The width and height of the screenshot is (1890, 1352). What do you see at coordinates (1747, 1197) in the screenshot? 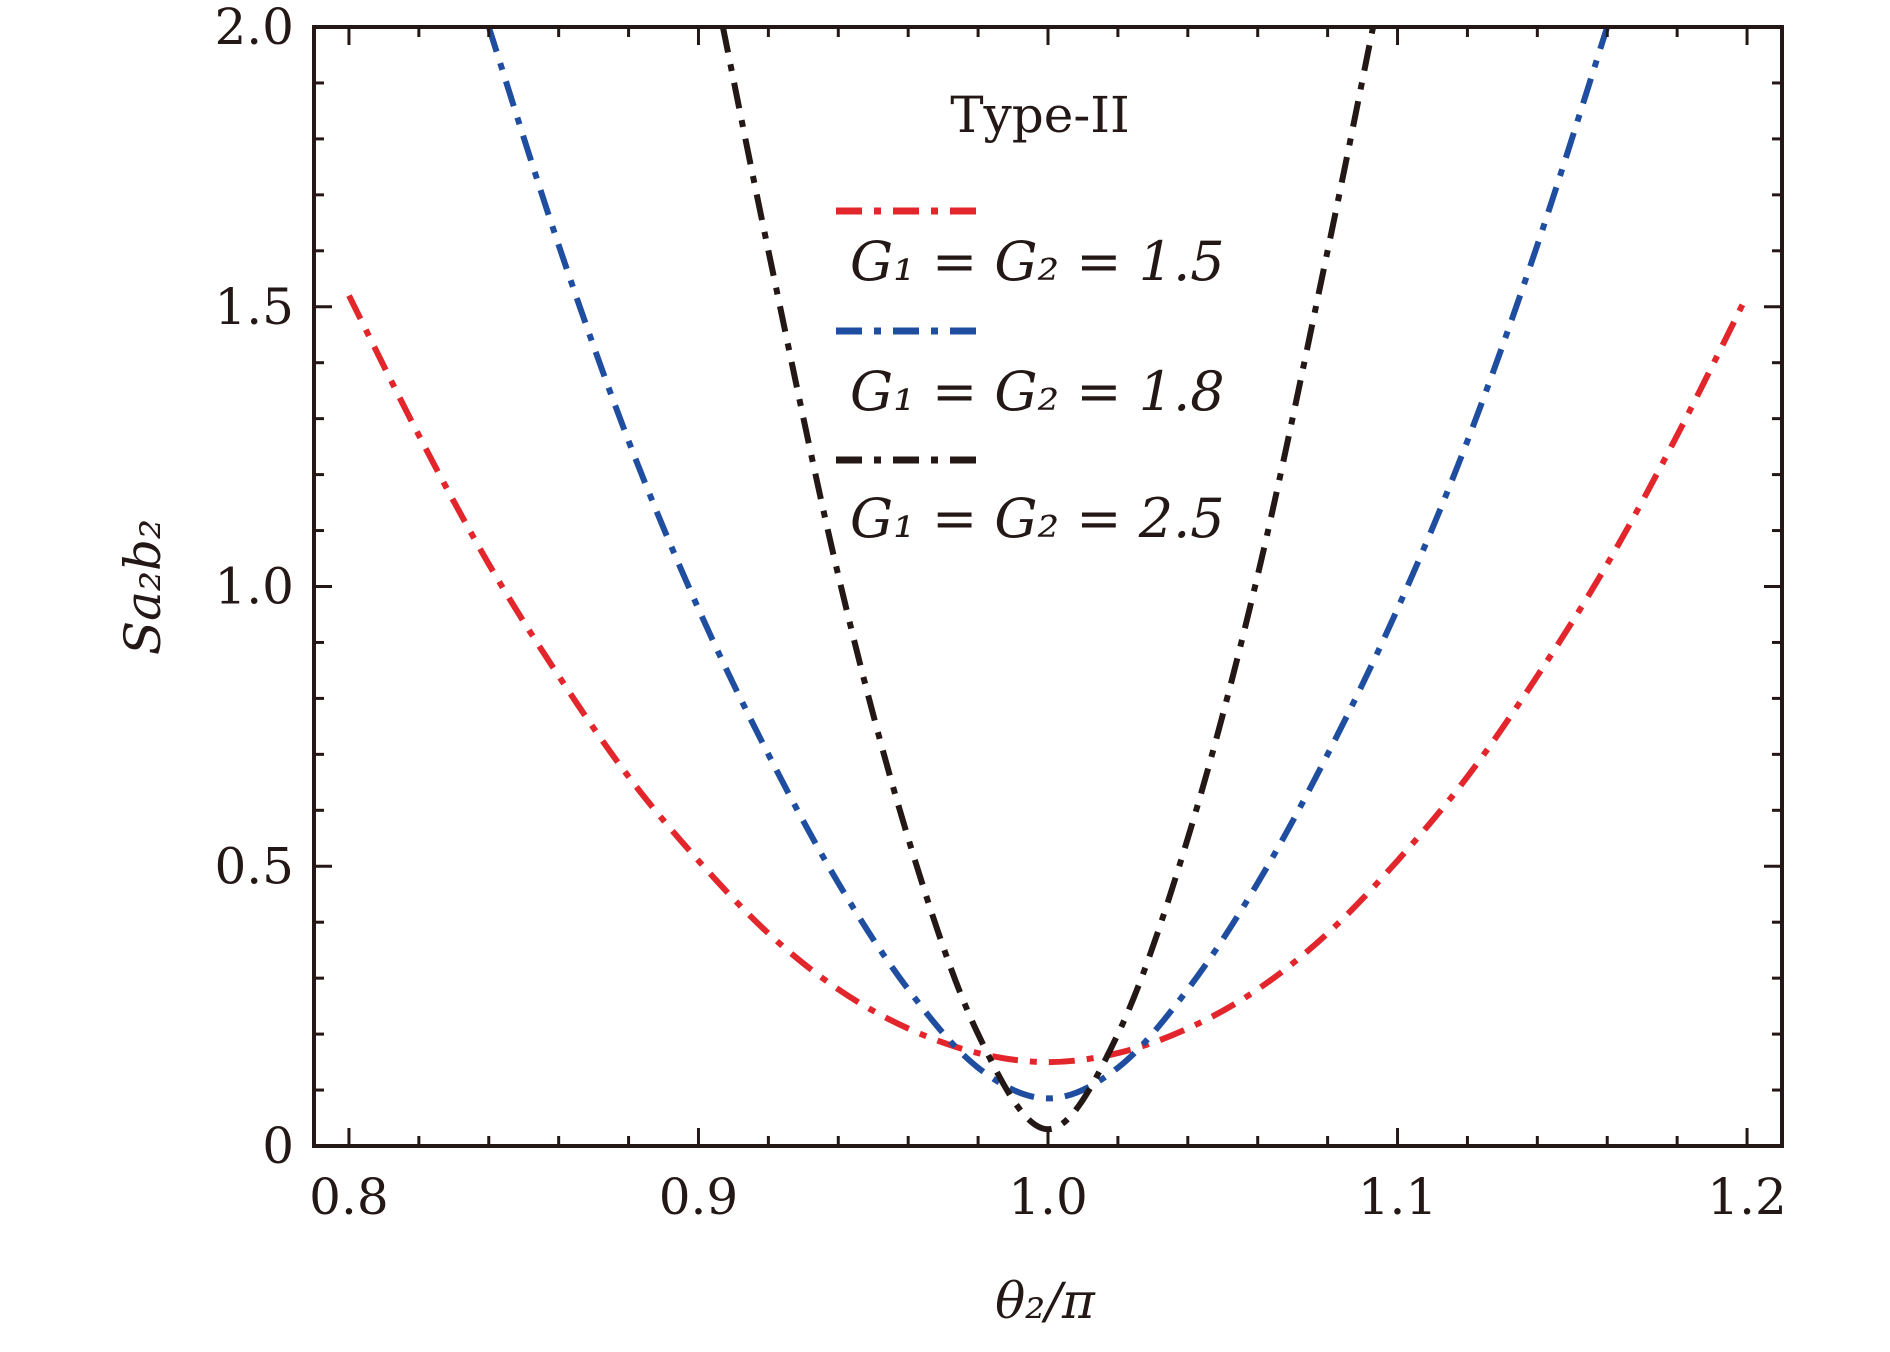
I see `x-tick-label: 1.2` at bounding box center [1747, 1197].